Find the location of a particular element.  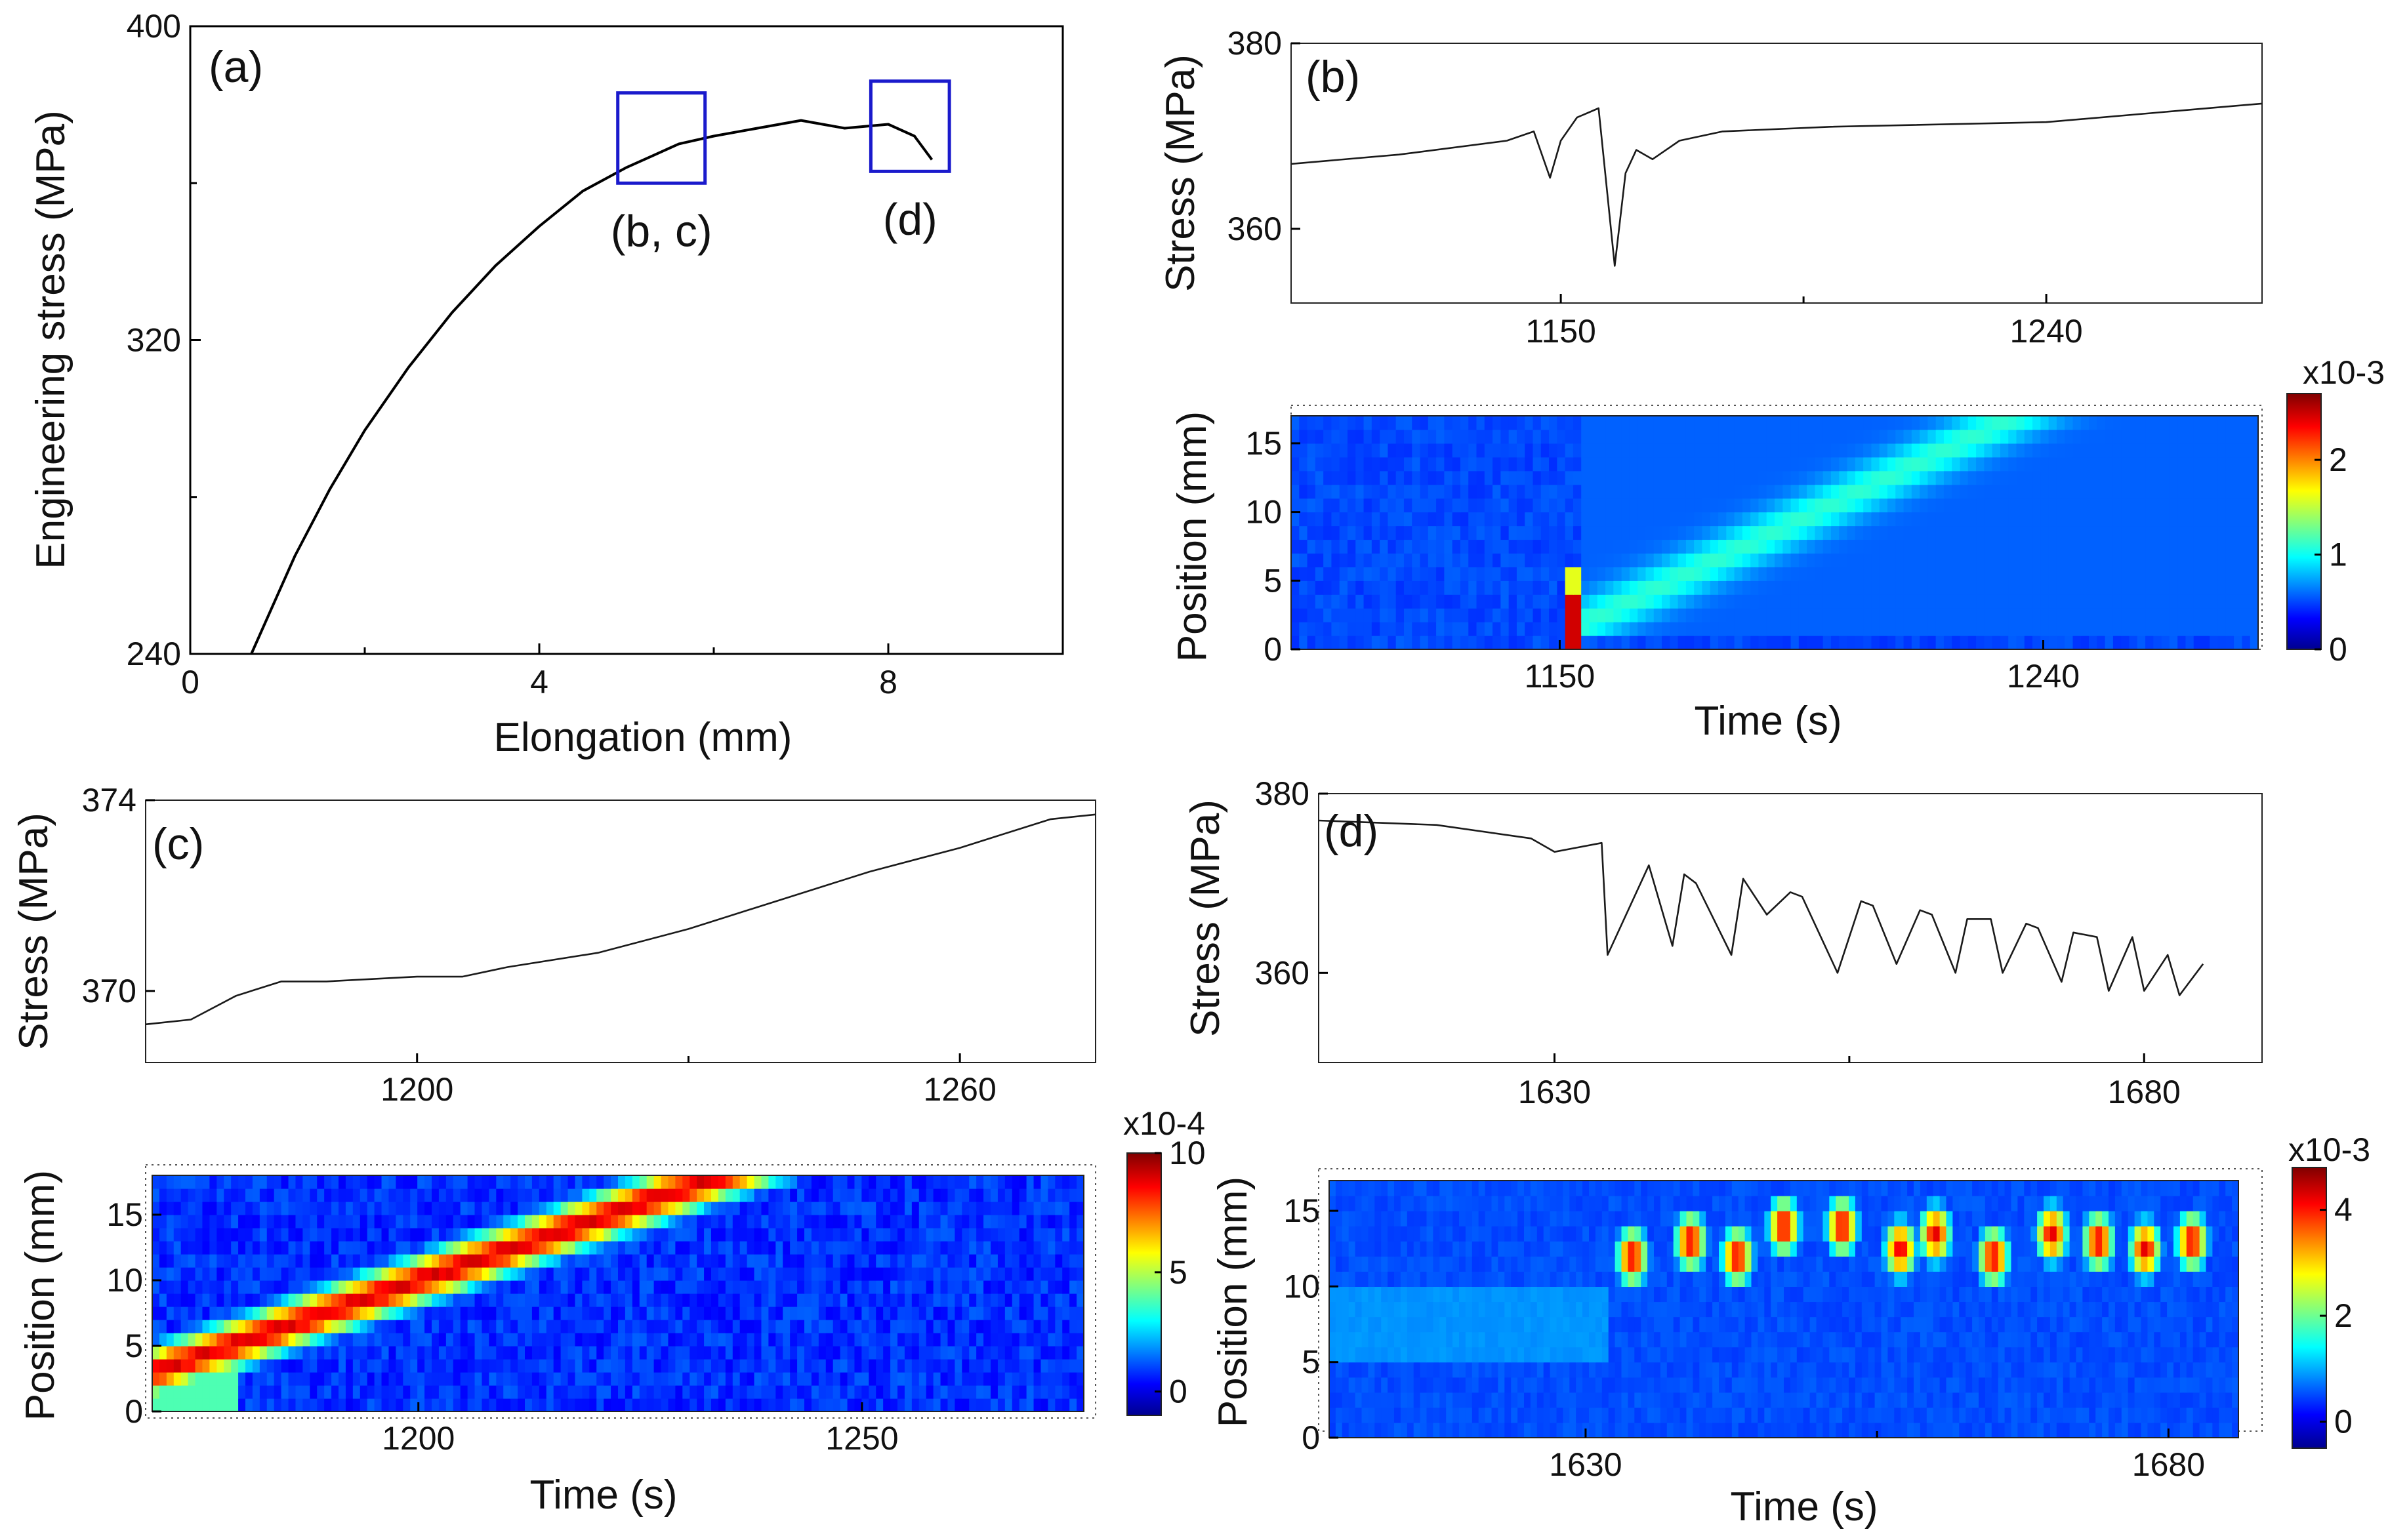

panel-c-label: (c) is located at coordinates (178, 844).